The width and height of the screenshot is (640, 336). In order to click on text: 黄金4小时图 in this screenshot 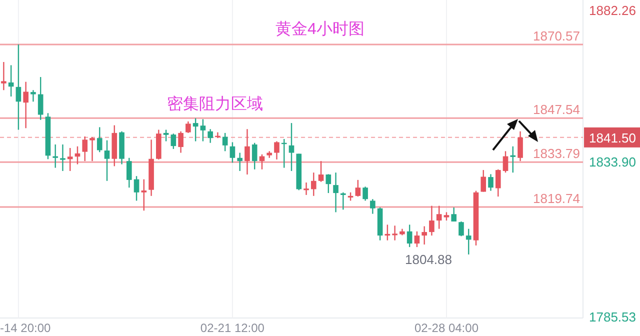, I will do `click(320, 29)`.